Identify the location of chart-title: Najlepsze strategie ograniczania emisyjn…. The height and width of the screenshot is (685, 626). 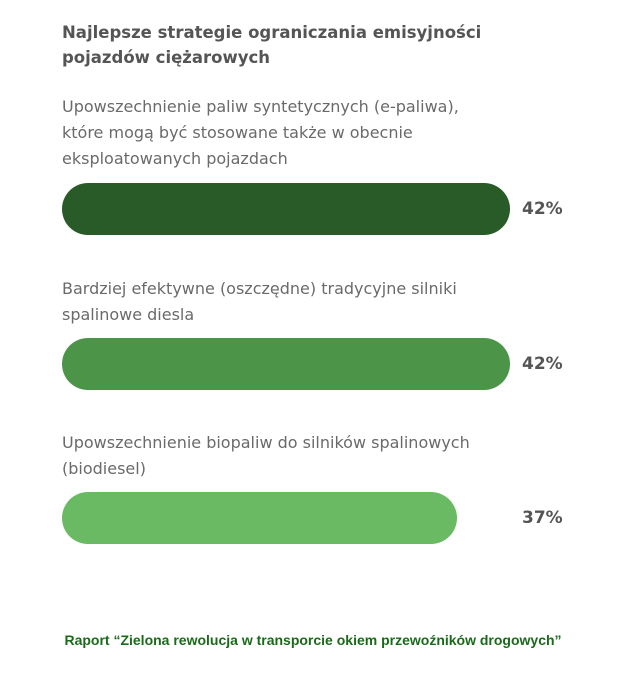
(272, 45).